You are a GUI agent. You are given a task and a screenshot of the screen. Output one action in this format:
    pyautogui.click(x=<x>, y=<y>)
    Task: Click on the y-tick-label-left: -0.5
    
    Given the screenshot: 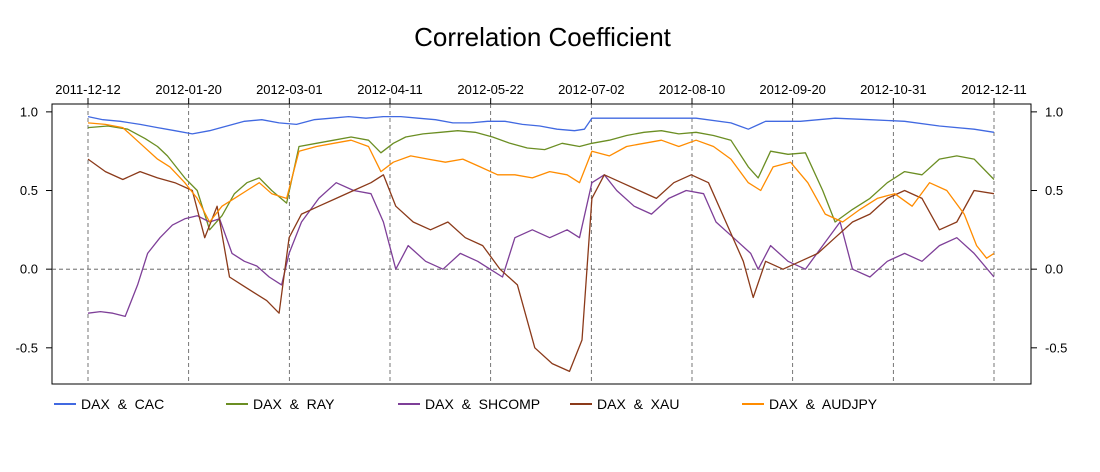 What is the action you would take?
    pyautogui.click(x=27, y=347)
    